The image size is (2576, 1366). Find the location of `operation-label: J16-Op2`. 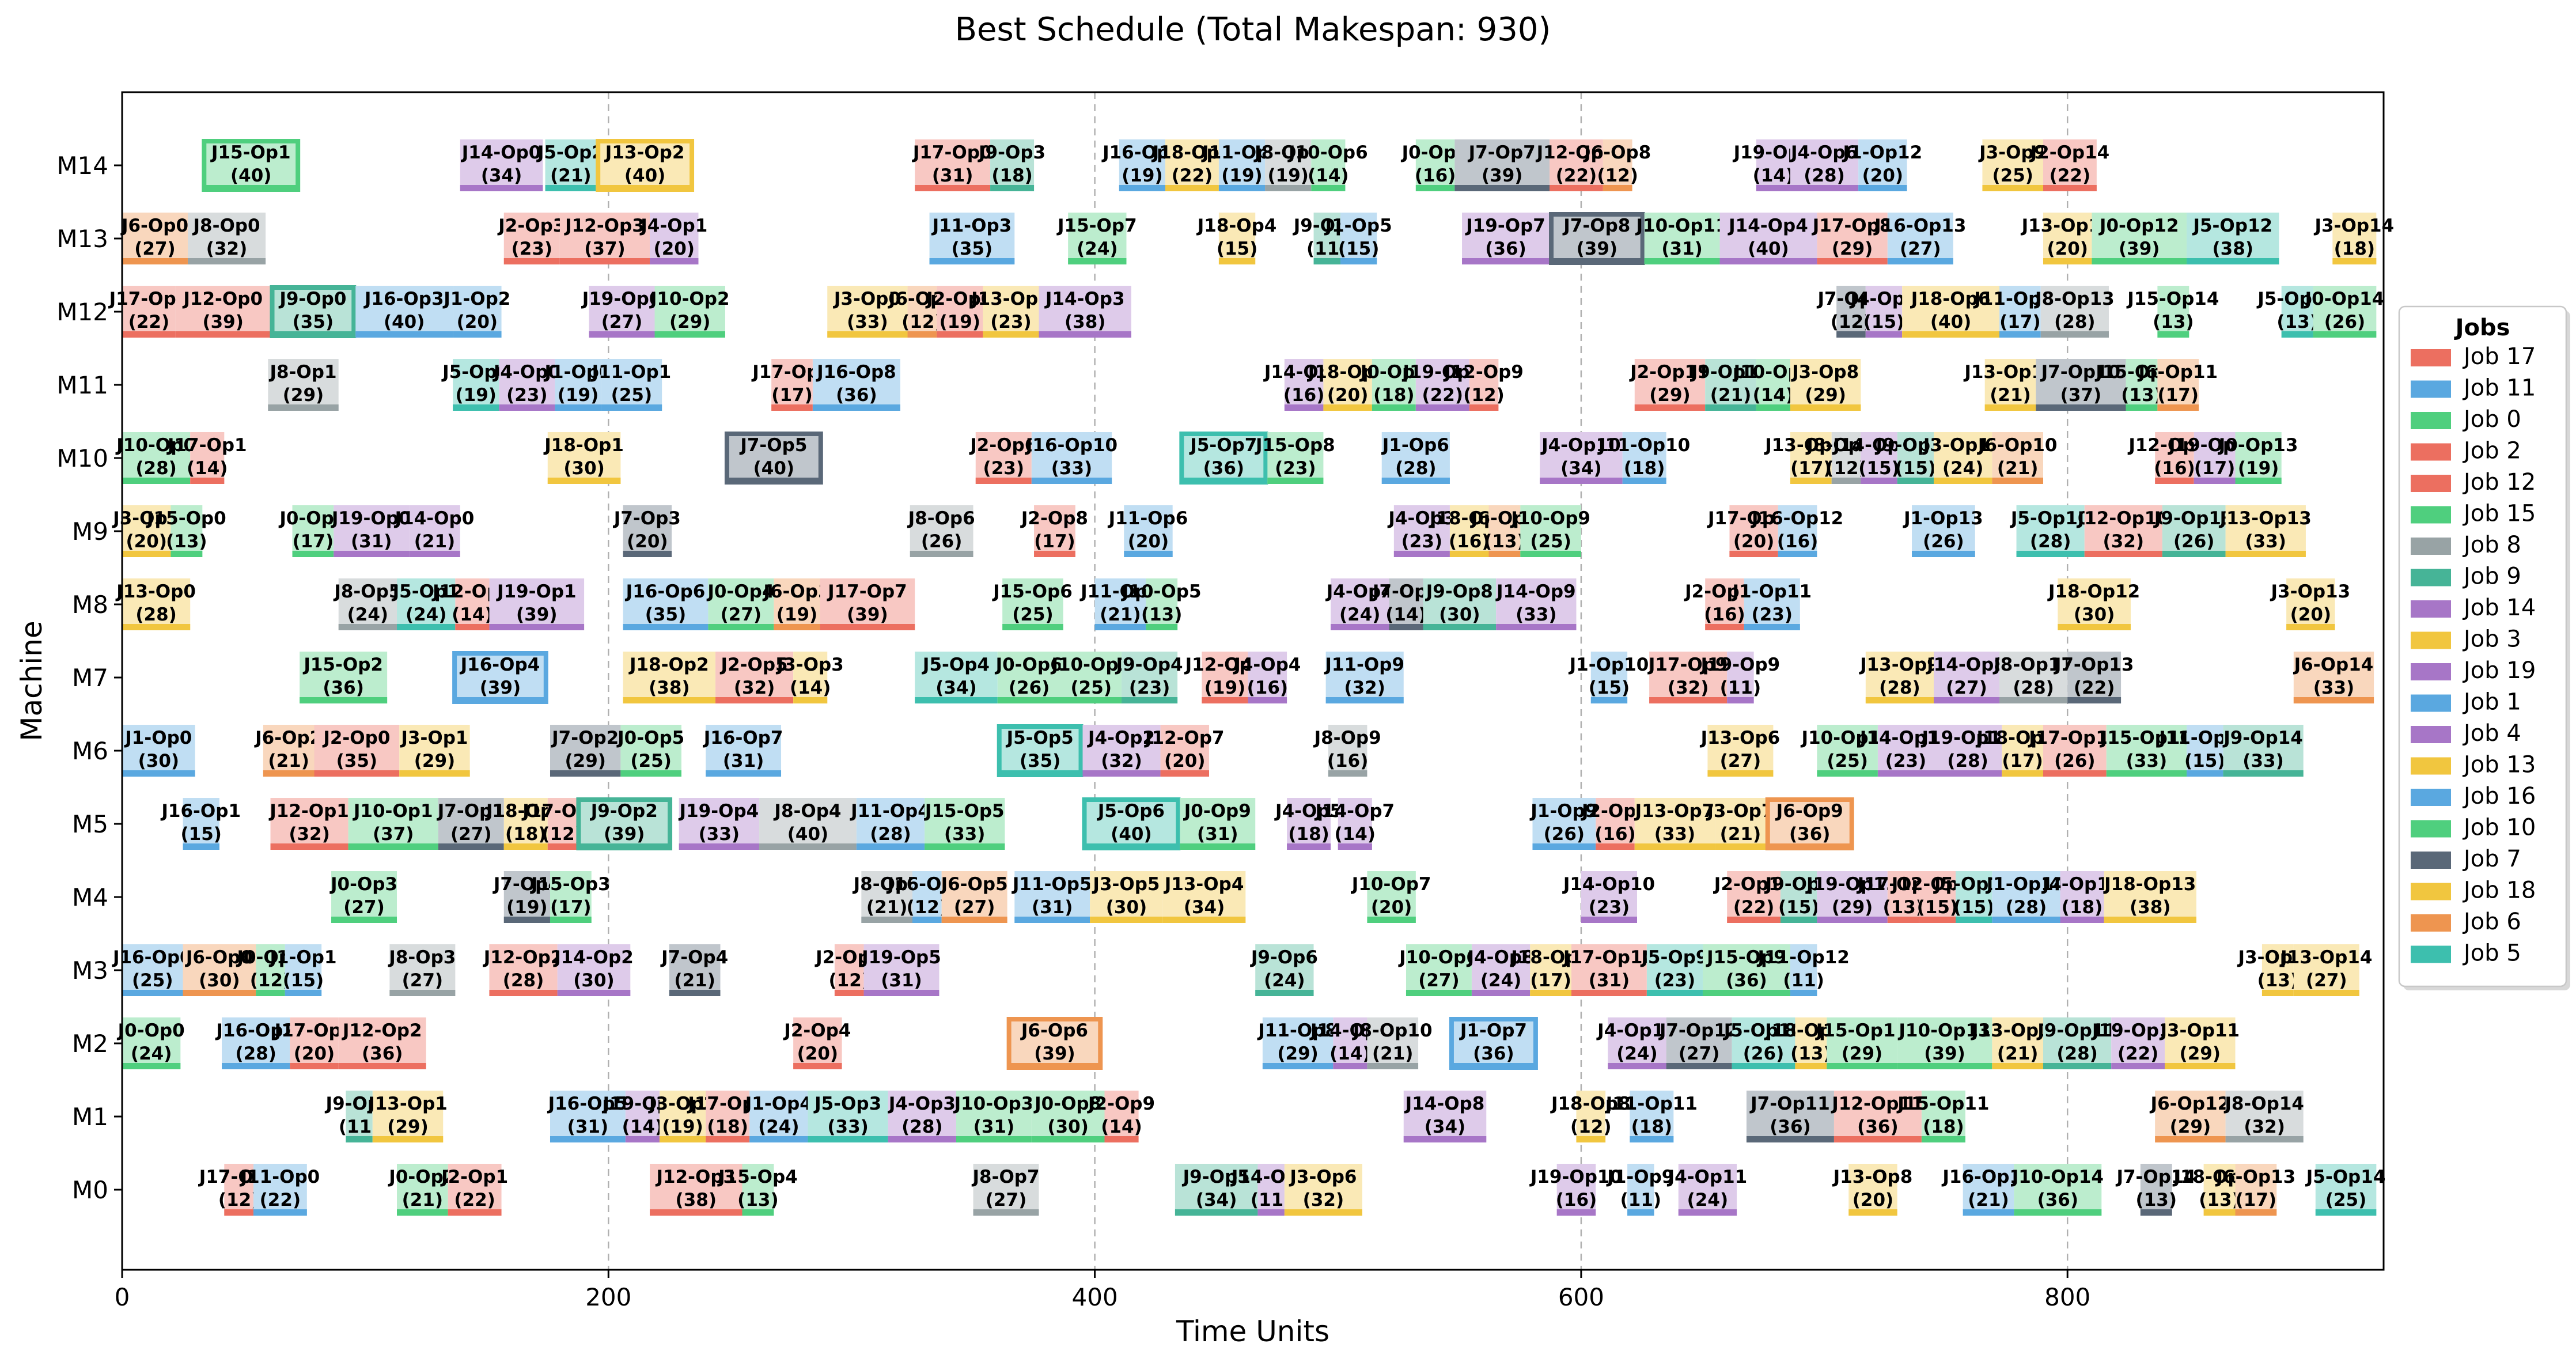

operation-label: J16-Op2 is located at coordinates (255, 1030).